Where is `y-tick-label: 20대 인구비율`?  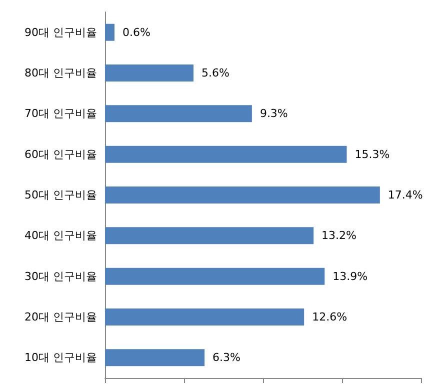
y-tick-label: 20대 인구비율 is located at coordinates (60, 317).